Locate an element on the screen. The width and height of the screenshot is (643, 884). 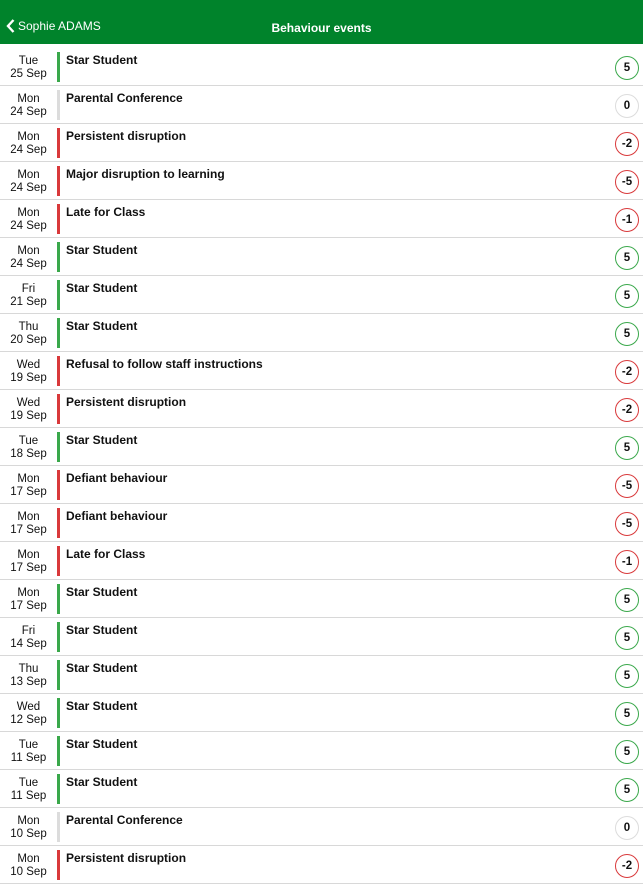
event-date: Fri 21 Sep is located at coordinates (28, 296).